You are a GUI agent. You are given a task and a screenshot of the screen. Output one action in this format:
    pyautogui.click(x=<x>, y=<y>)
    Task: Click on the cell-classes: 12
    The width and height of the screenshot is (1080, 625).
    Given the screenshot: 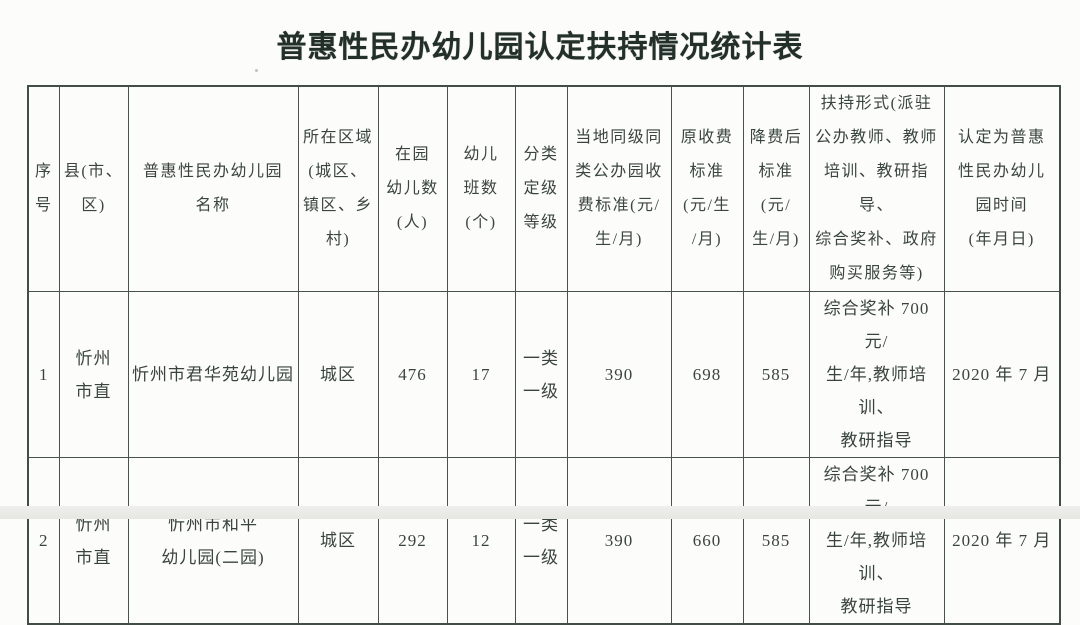 What is the action you would take?
    pyautogui.click(x=481, y=541)
    